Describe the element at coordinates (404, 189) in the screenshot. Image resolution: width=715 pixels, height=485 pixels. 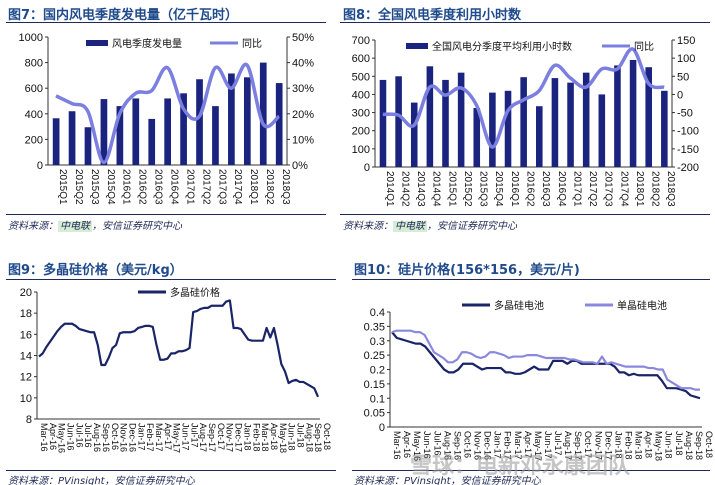
I see `x-tick-label: 2014Q2` at that location.